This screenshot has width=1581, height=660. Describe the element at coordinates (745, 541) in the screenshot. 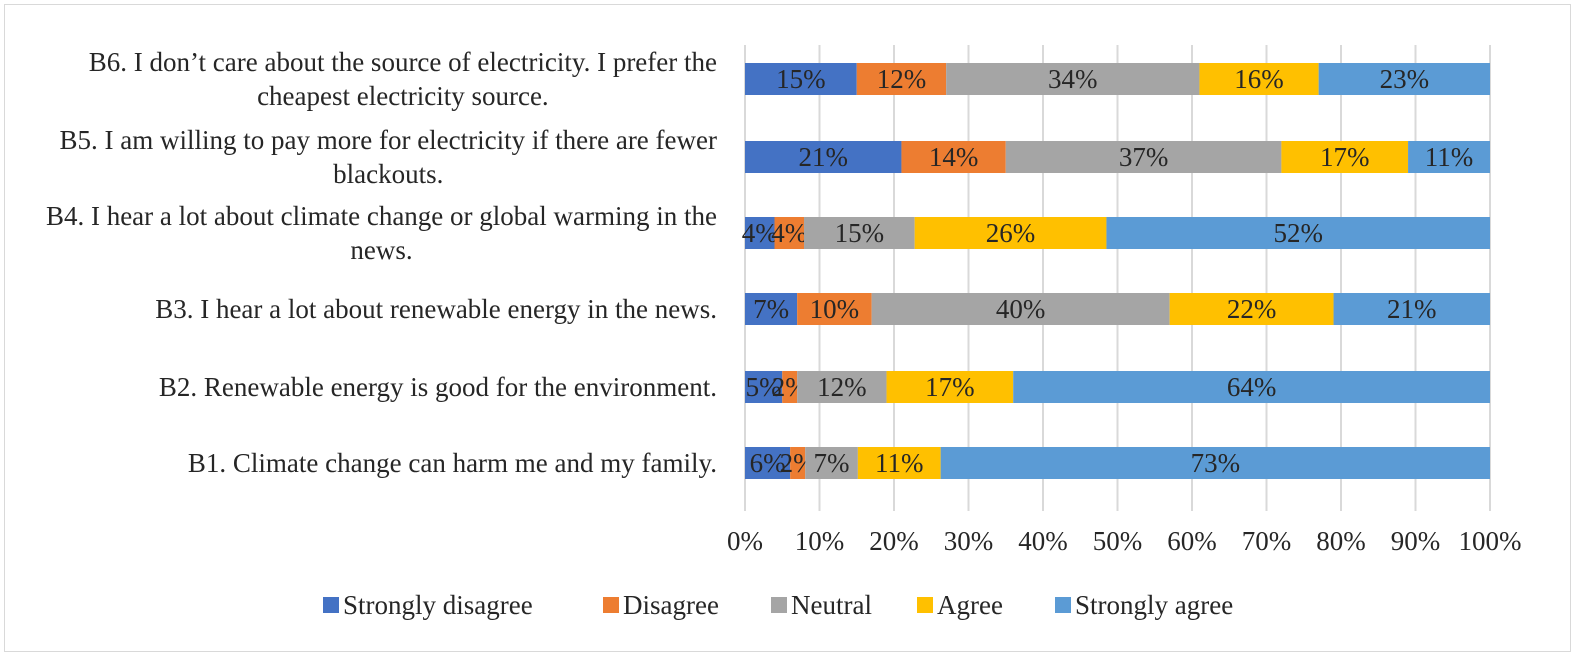

I see `x-tick-label: 0%` at that location.